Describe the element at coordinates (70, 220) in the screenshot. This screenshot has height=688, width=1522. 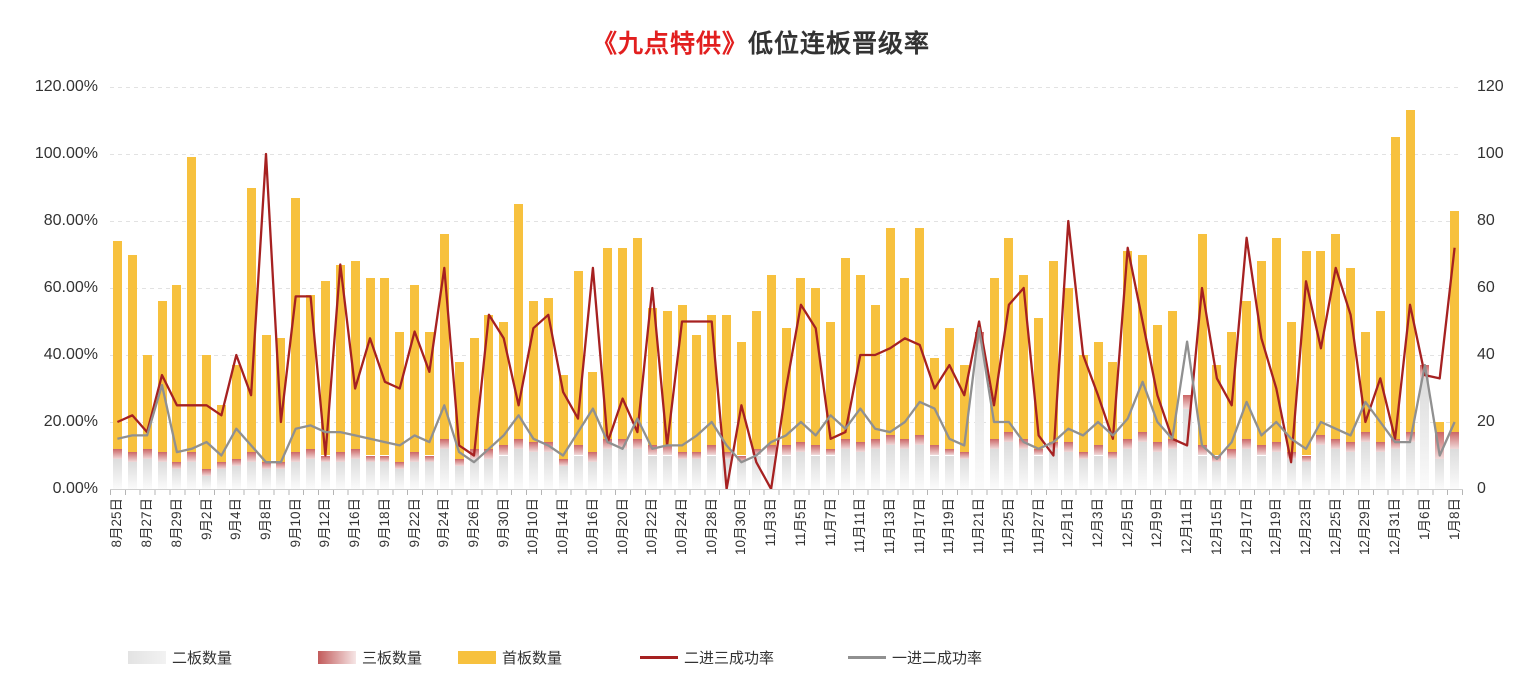
I see `y-axis-label-left: 80.00%` at that location.